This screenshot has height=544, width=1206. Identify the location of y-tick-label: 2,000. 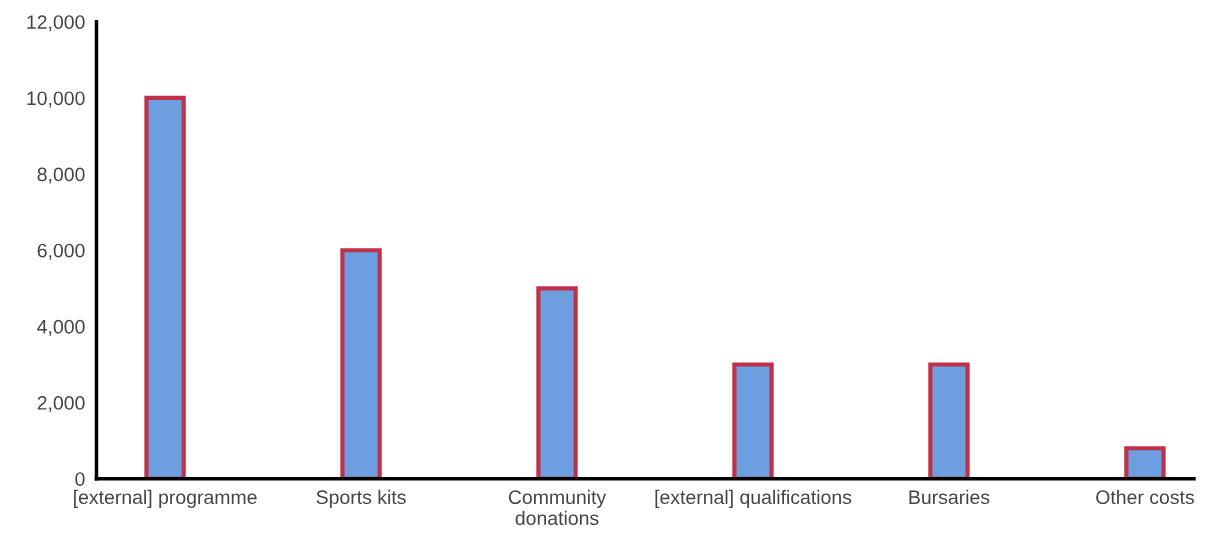
(61, 404).